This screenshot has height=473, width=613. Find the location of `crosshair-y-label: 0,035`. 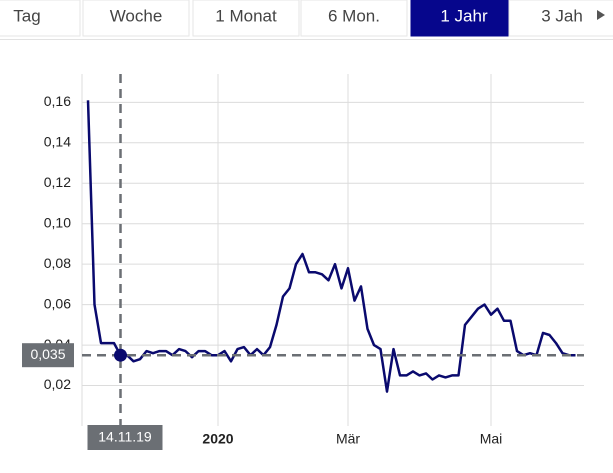

crosshair-y-label: 0,035 is located at coordinates (47, 354).